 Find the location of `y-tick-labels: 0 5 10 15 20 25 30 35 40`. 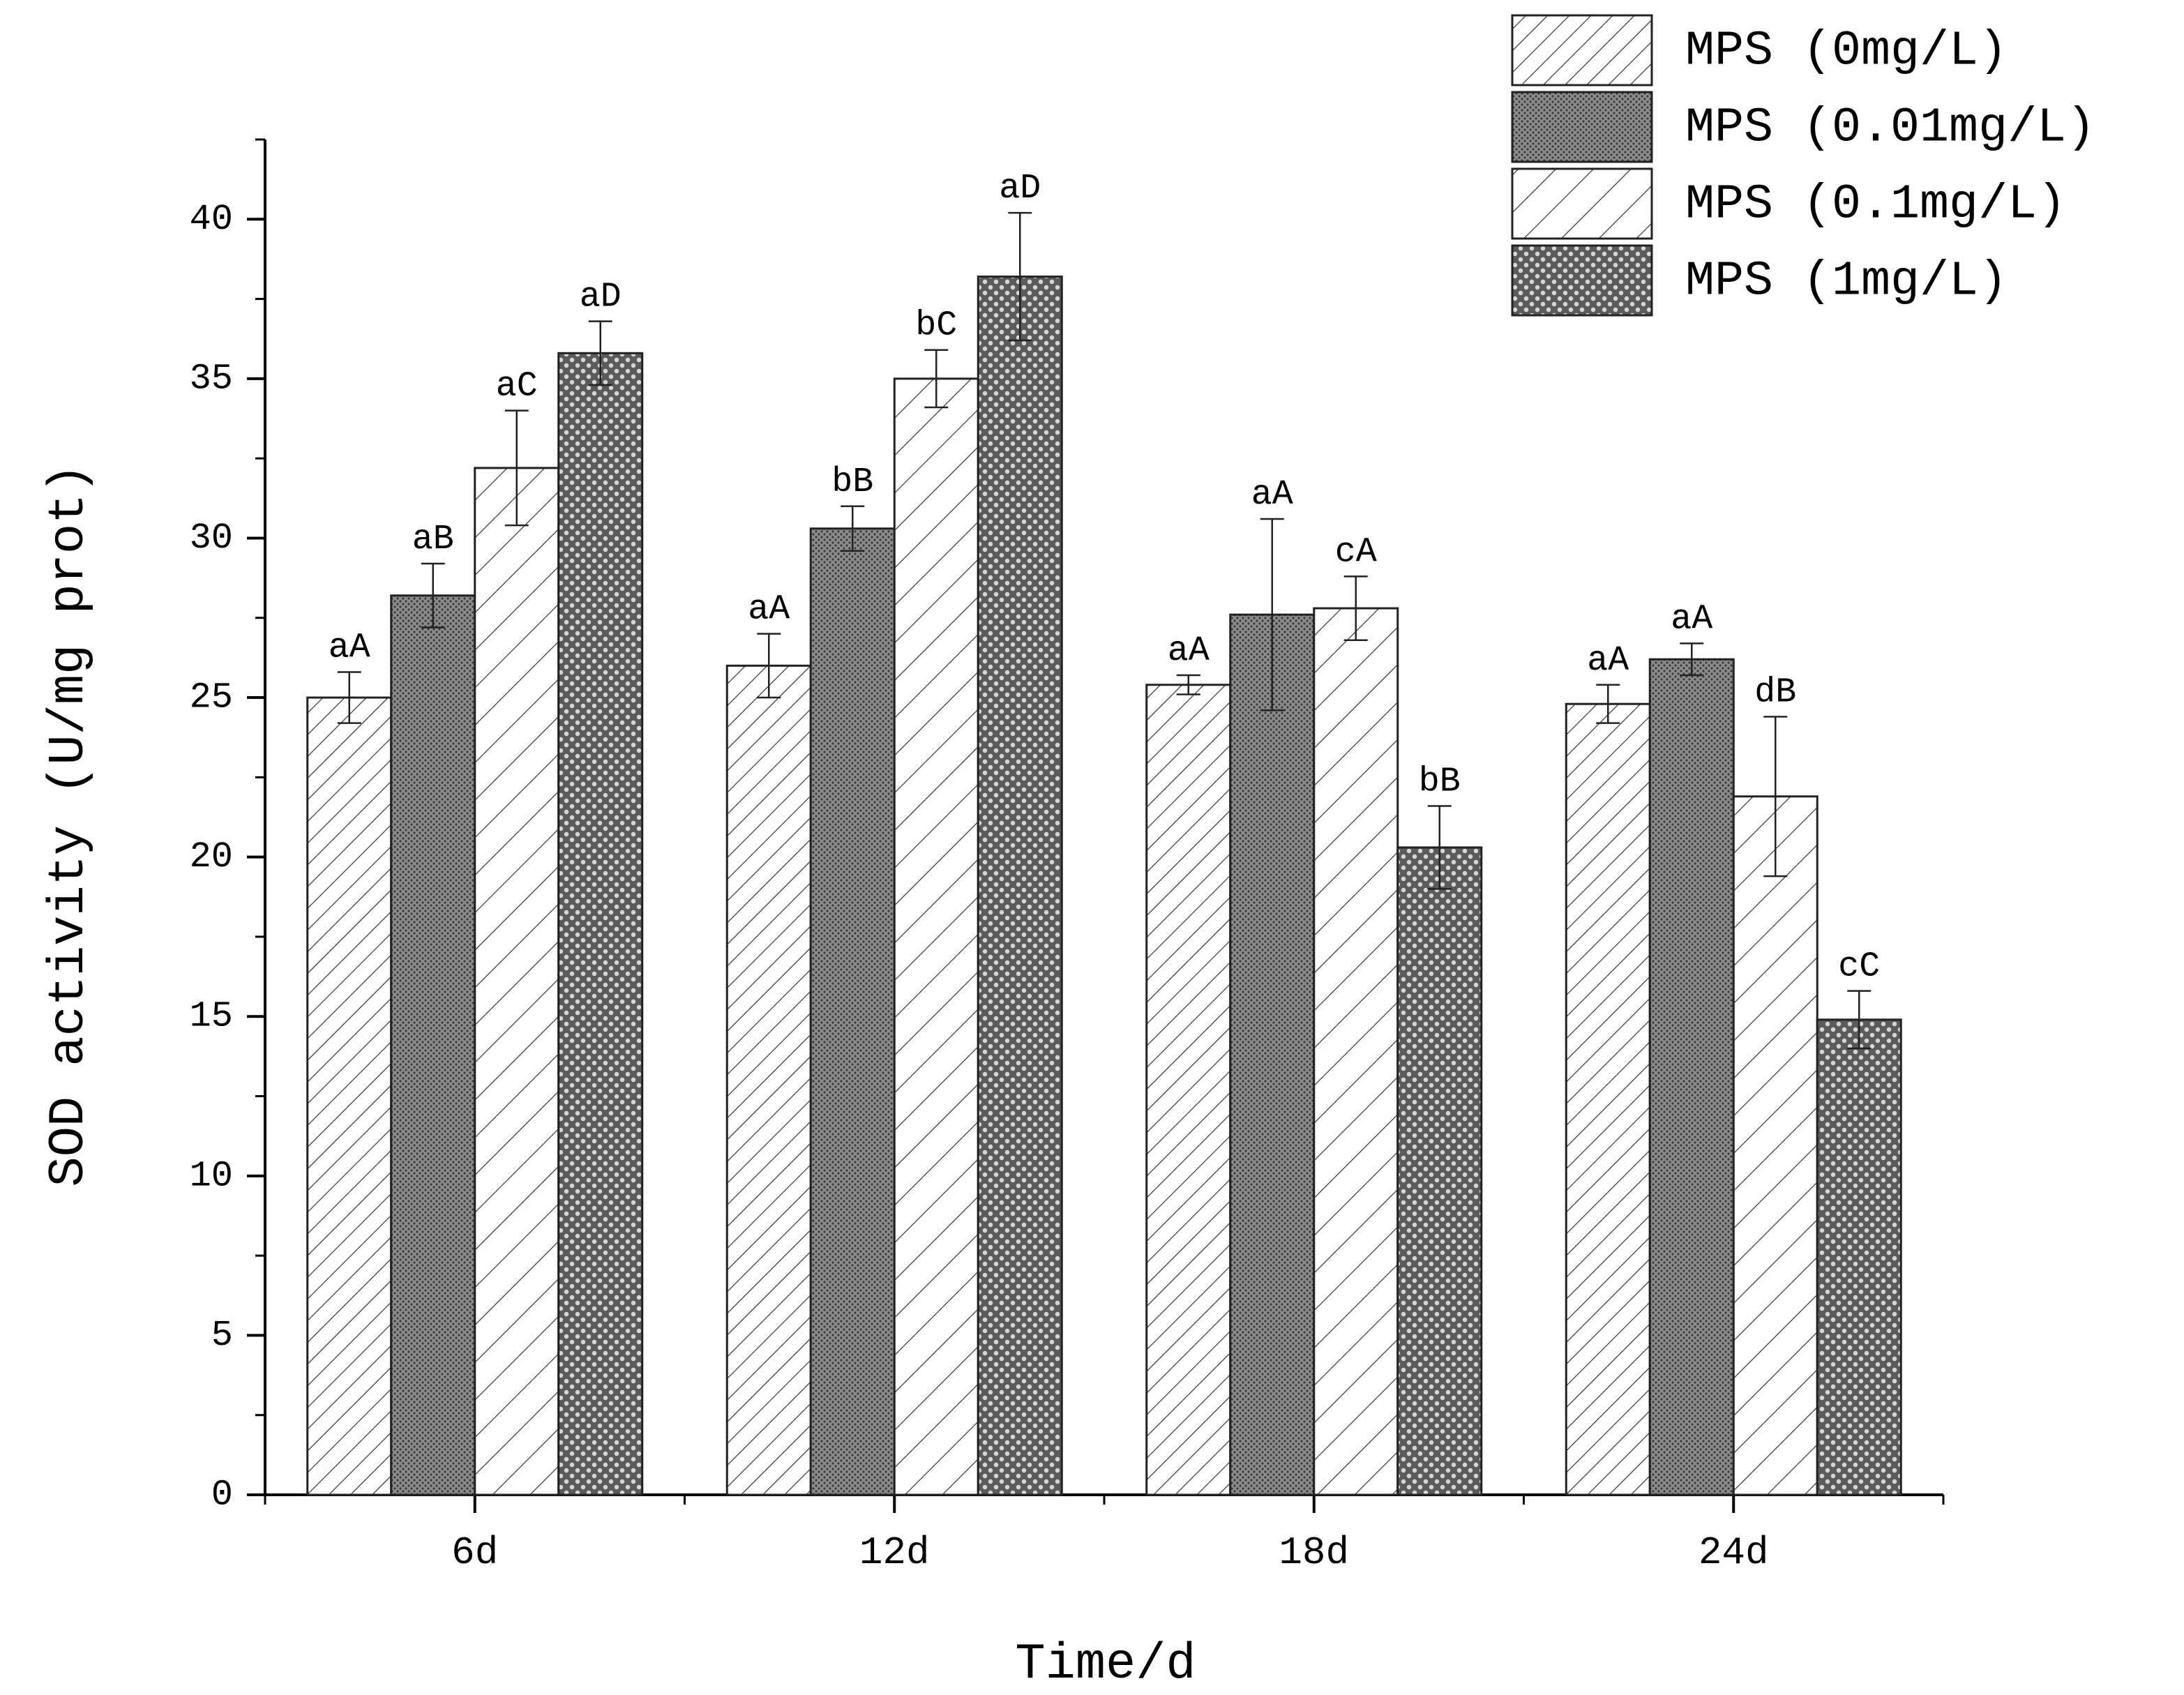

y-tick-labels: 0 5 10 15 20 25 30 35 40 is located at coordinates (211, 857).